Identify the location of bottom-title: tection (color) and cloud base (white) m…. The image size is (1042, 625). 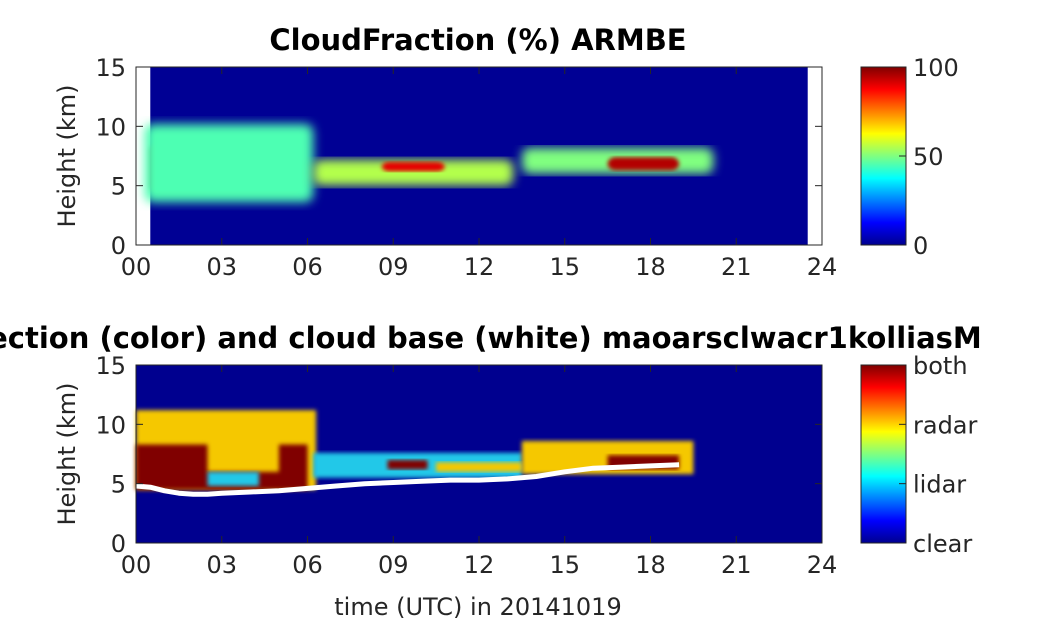
(491, 338).